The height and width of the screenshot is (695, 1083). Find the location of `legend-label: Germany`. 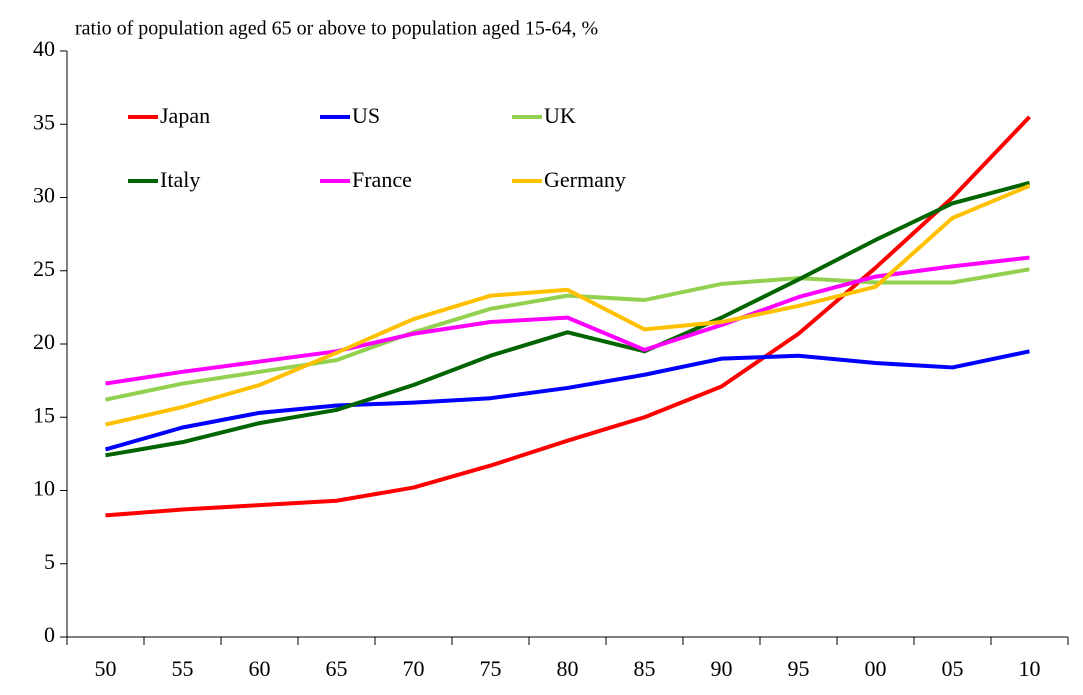

legend-label: Germany is located at coordinates (585, 179).